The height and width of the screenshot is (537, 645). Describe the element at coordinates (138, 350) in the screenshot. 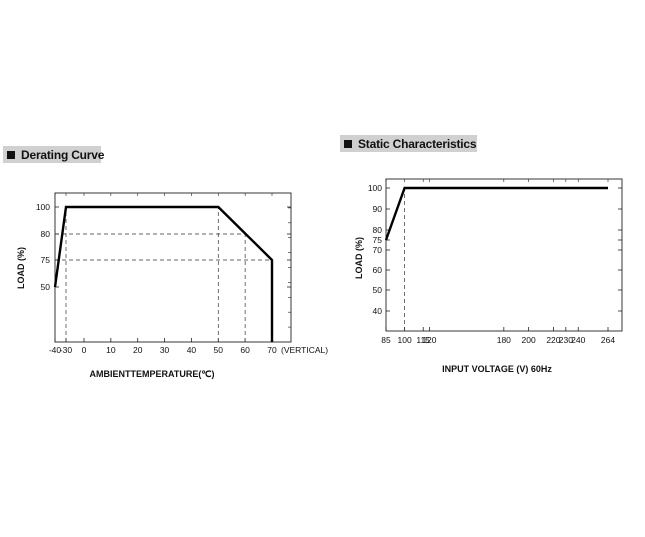

I see `x-tick-label: 20` at that location.